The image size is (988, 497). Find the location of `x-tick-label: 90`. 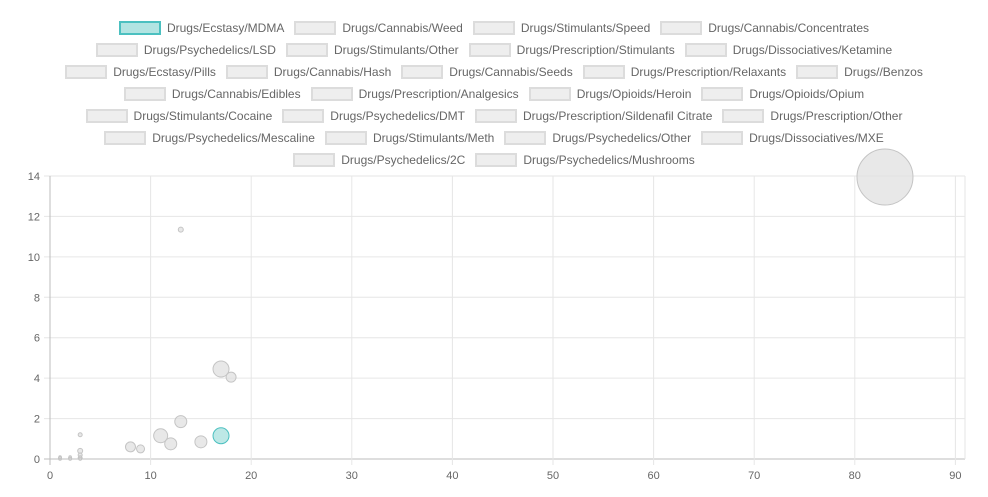

x-tick-label: 90 is located at coordinates (955, 476).